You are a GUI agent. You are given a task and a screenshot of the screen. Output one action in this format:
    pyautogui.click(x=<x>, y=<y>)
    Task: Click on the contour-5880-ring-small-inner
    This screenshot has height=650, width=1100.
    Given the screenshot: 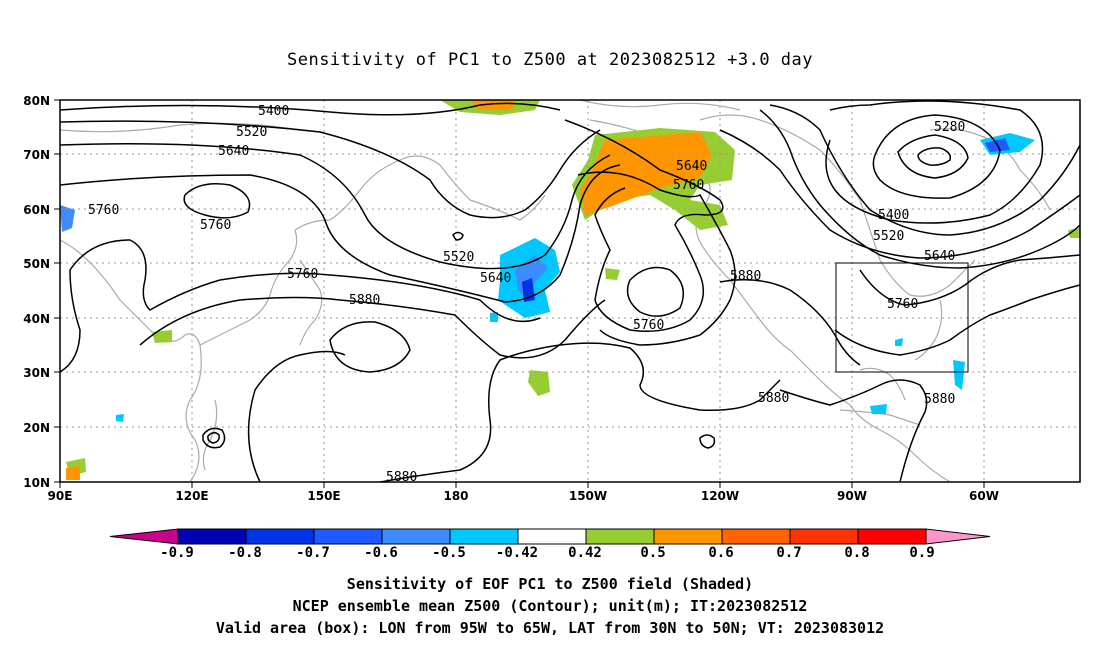 What is the action you would take?
    pyautogui.click(x=213, y=438)
    